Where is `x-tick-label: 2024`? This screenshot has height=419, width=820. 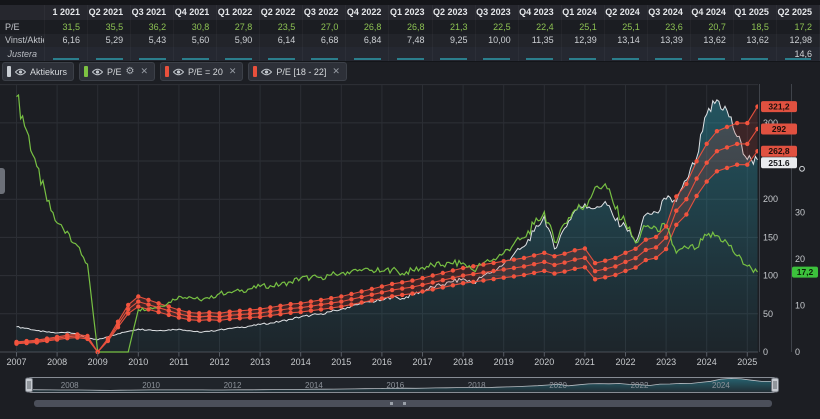 x-tick-label: 2024 is located at coordinates (707, 362).